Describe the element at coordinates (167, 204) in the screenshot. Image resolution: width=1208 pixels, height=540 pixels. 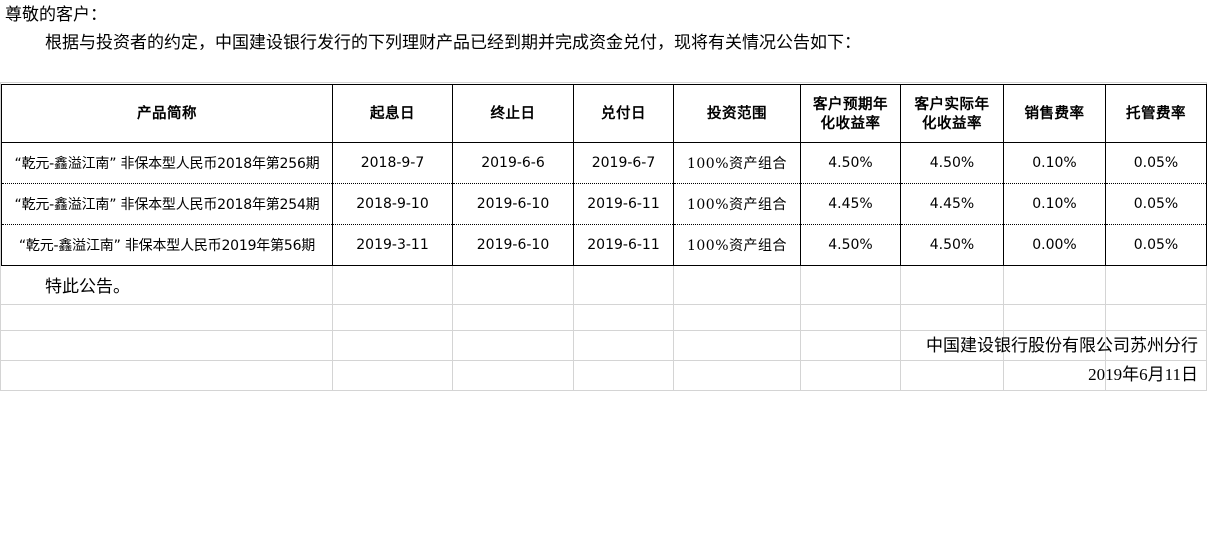
I see `cell-product-name: “乾元-鑫溢江南” 非保本型人民币2018年第254期` at that location.